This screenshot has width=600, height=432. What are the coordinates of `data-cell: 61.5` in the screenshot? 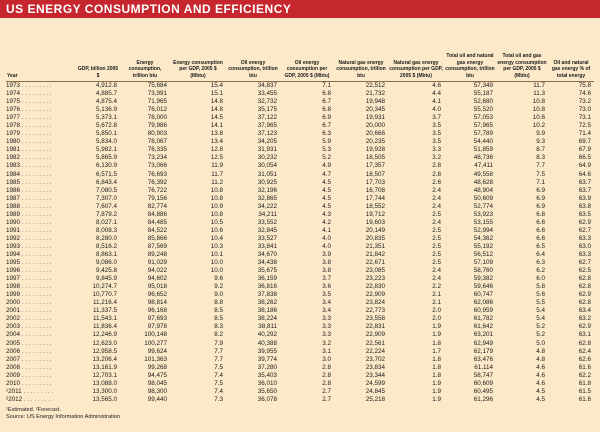 It's located at (584, 391).